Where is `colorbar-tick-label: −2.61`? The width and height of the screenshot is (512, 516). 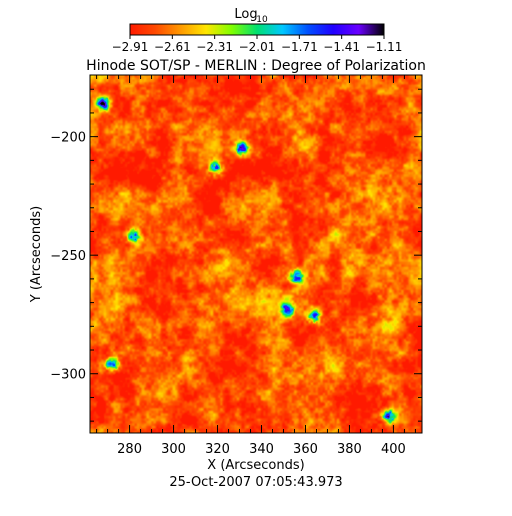 colorbar-tick-label: −2.61 is located at coordinates (172, 47).